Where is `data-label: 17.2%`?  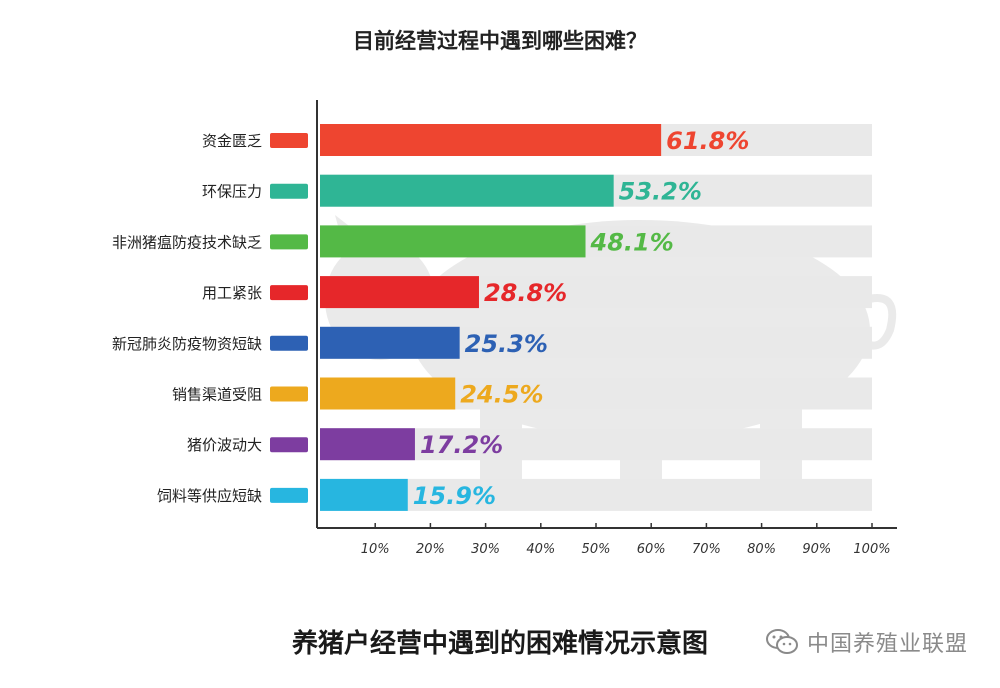
data-label: 17.2% is located at coordinates (461, 445).